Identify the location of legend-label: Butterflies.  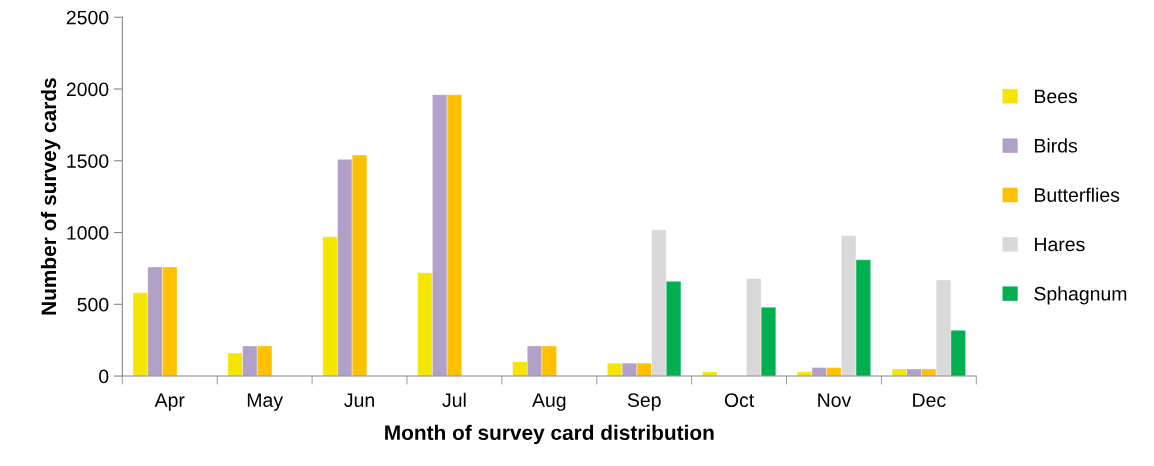
(1077, 194).